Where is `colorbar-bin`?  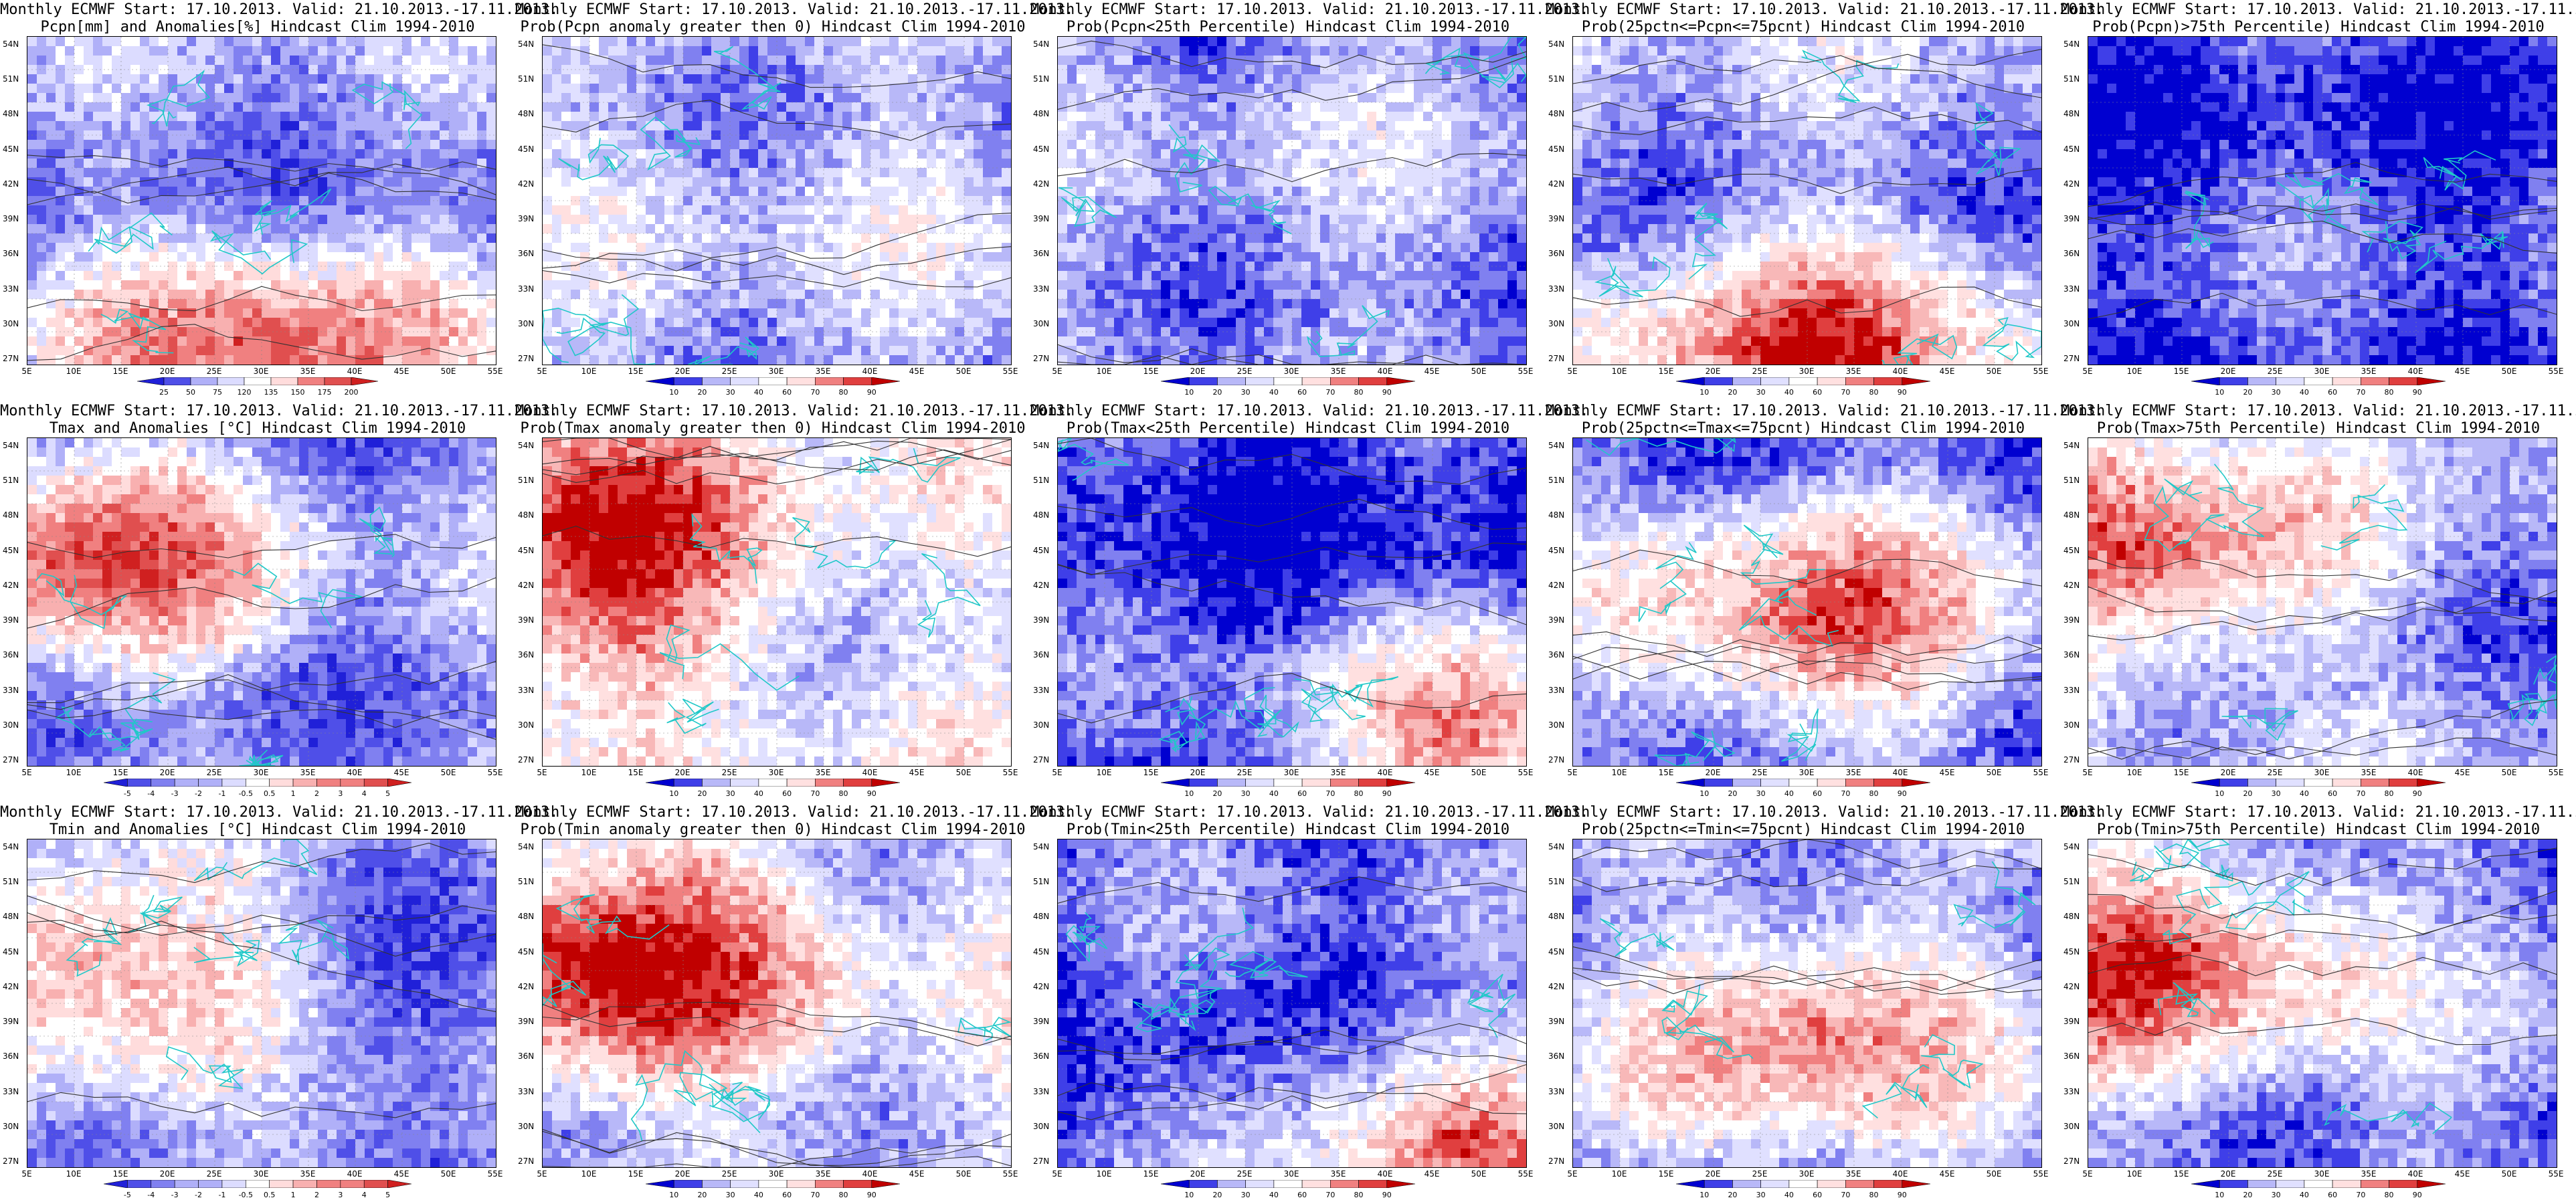
colorbar-bin is located at coordinates (338, 381).